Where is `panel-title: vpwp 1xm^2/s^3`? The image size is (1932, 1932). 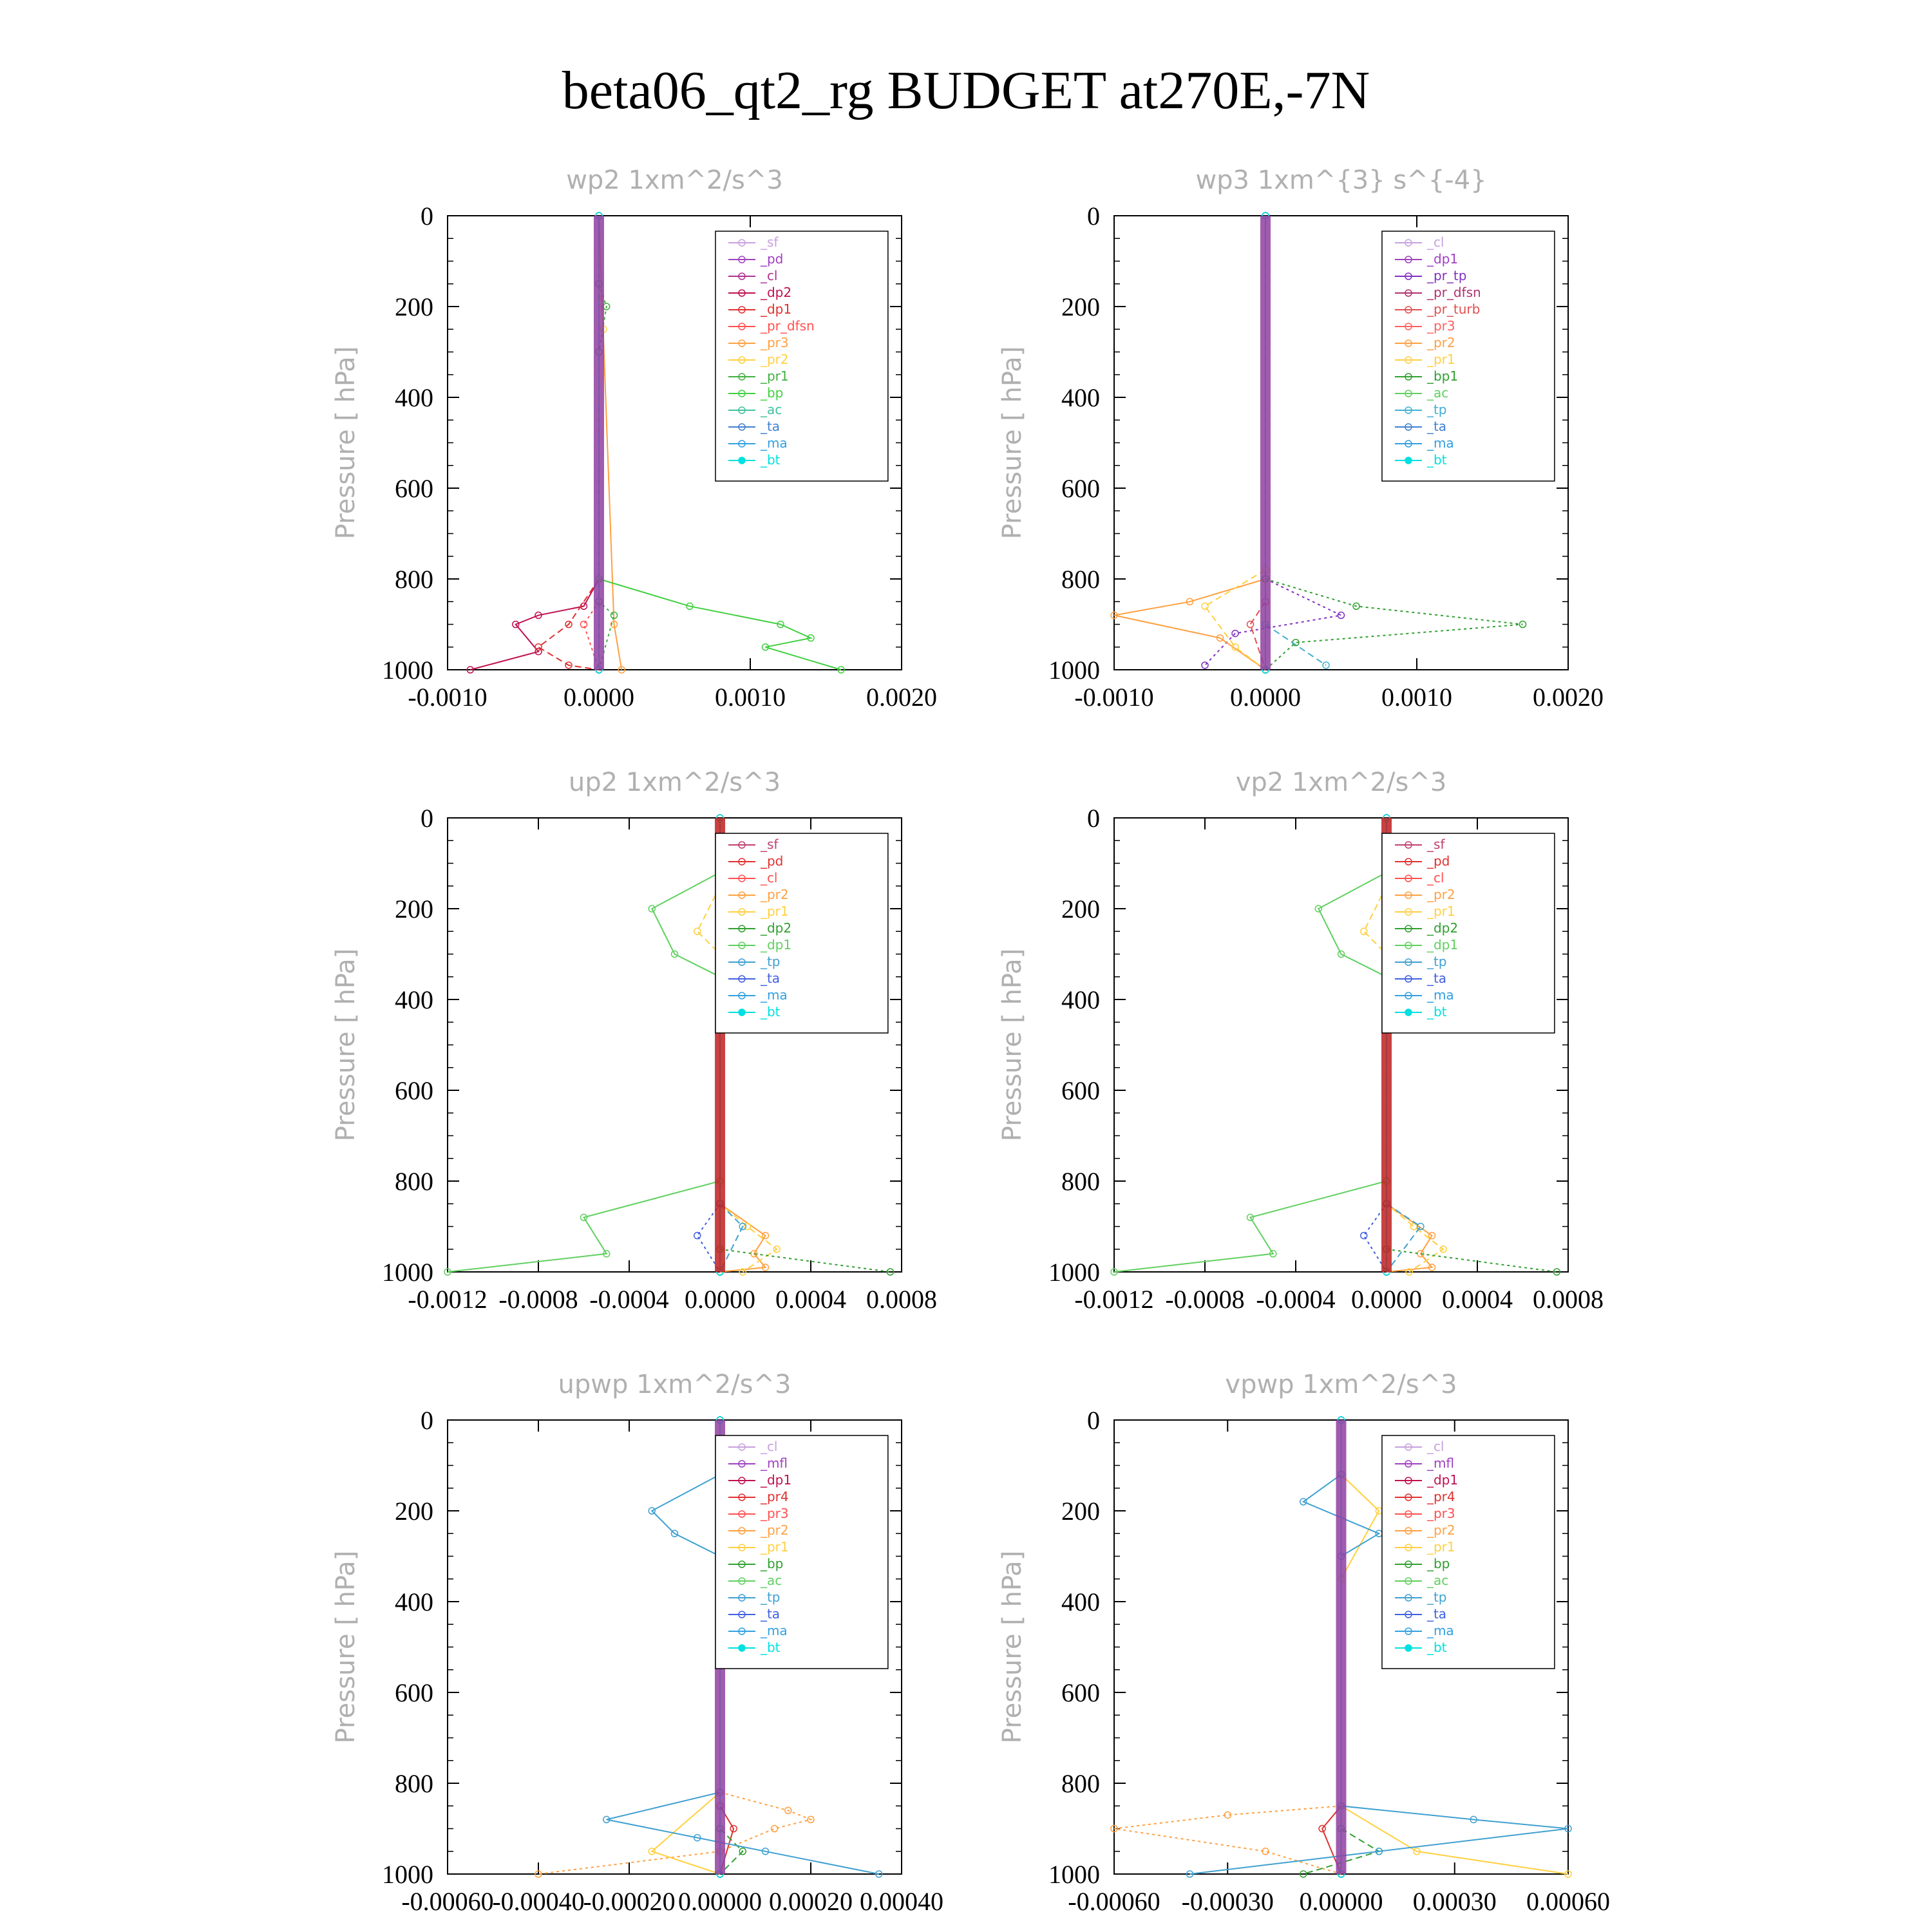 panel-title: vpwp 1xm^2/s^3 is located at coordinates (1341, 1384).